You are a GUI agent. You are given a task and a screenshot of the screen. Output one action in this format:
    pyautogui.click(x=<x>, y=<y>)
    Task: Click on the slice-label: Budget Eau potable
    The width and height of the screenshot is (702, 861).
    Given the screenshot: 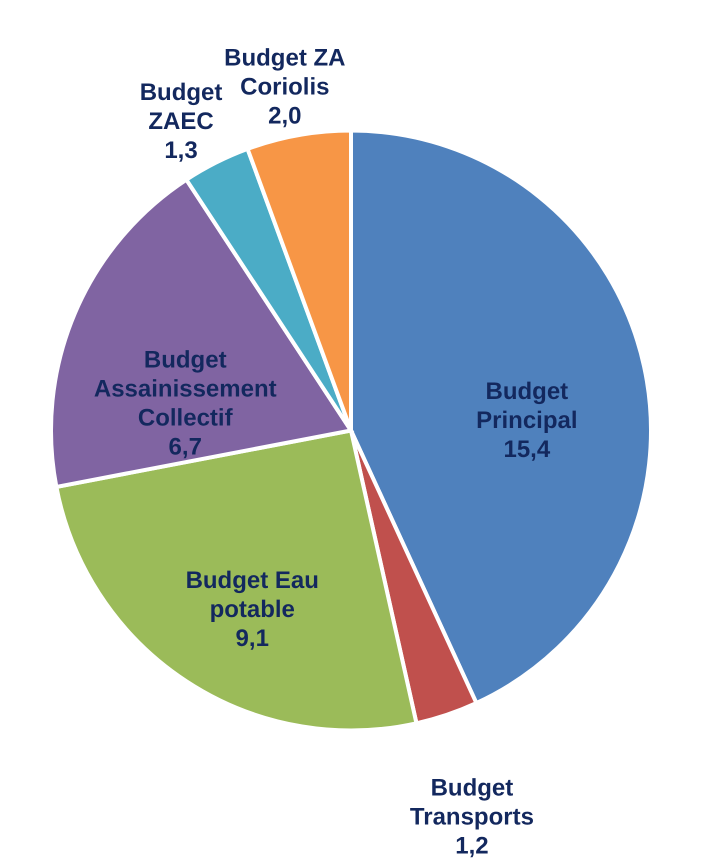 What is the action you would take?
    pyautogui.click(x=252, y=594)
    